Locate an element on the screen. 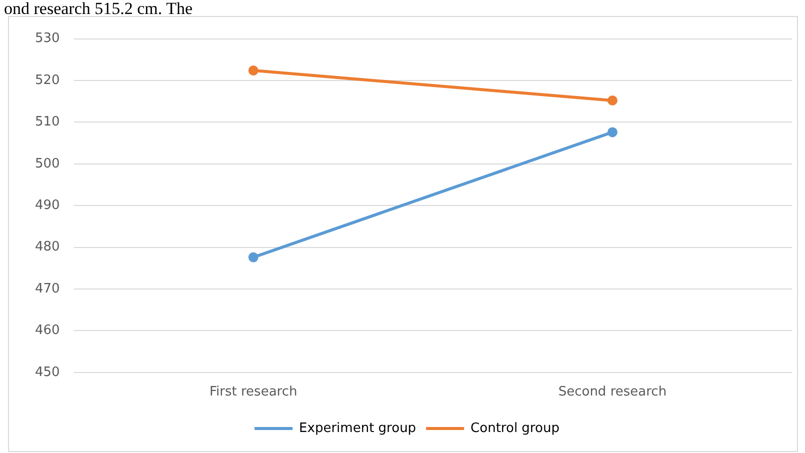 Image resolution: width=805 pixels, height=453 pixels. y-tick-label: 480 is located at coordinates (47, 247).